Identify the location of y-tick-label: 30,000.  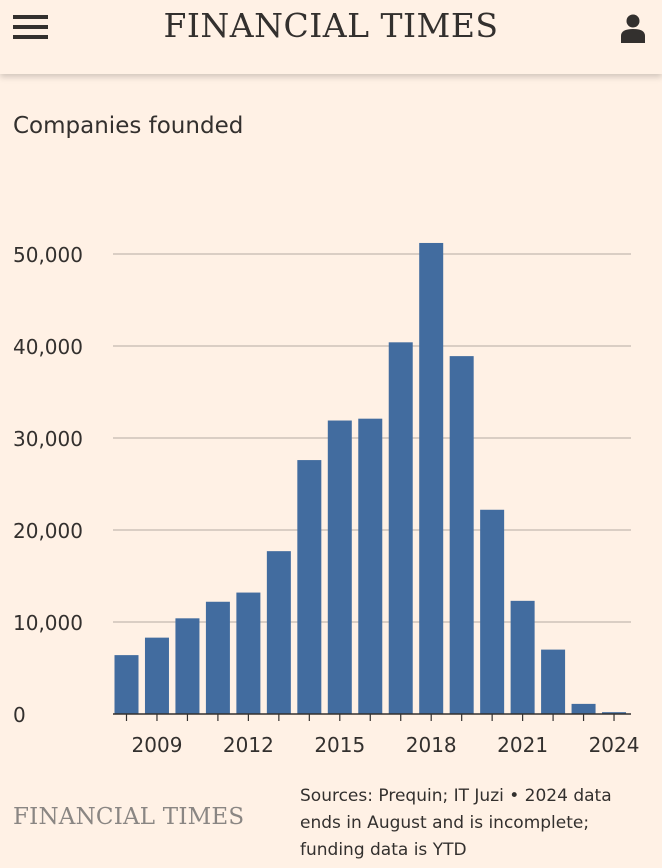
(48, 439).